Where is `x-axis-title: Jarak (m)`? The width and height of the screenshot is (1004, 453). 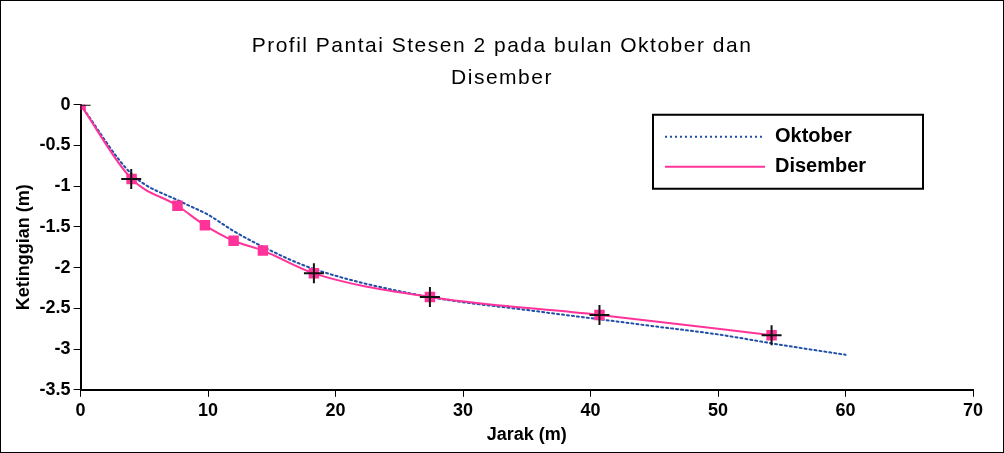 x-axis-title: Jarak (m) is located at coordinates (526, 434).